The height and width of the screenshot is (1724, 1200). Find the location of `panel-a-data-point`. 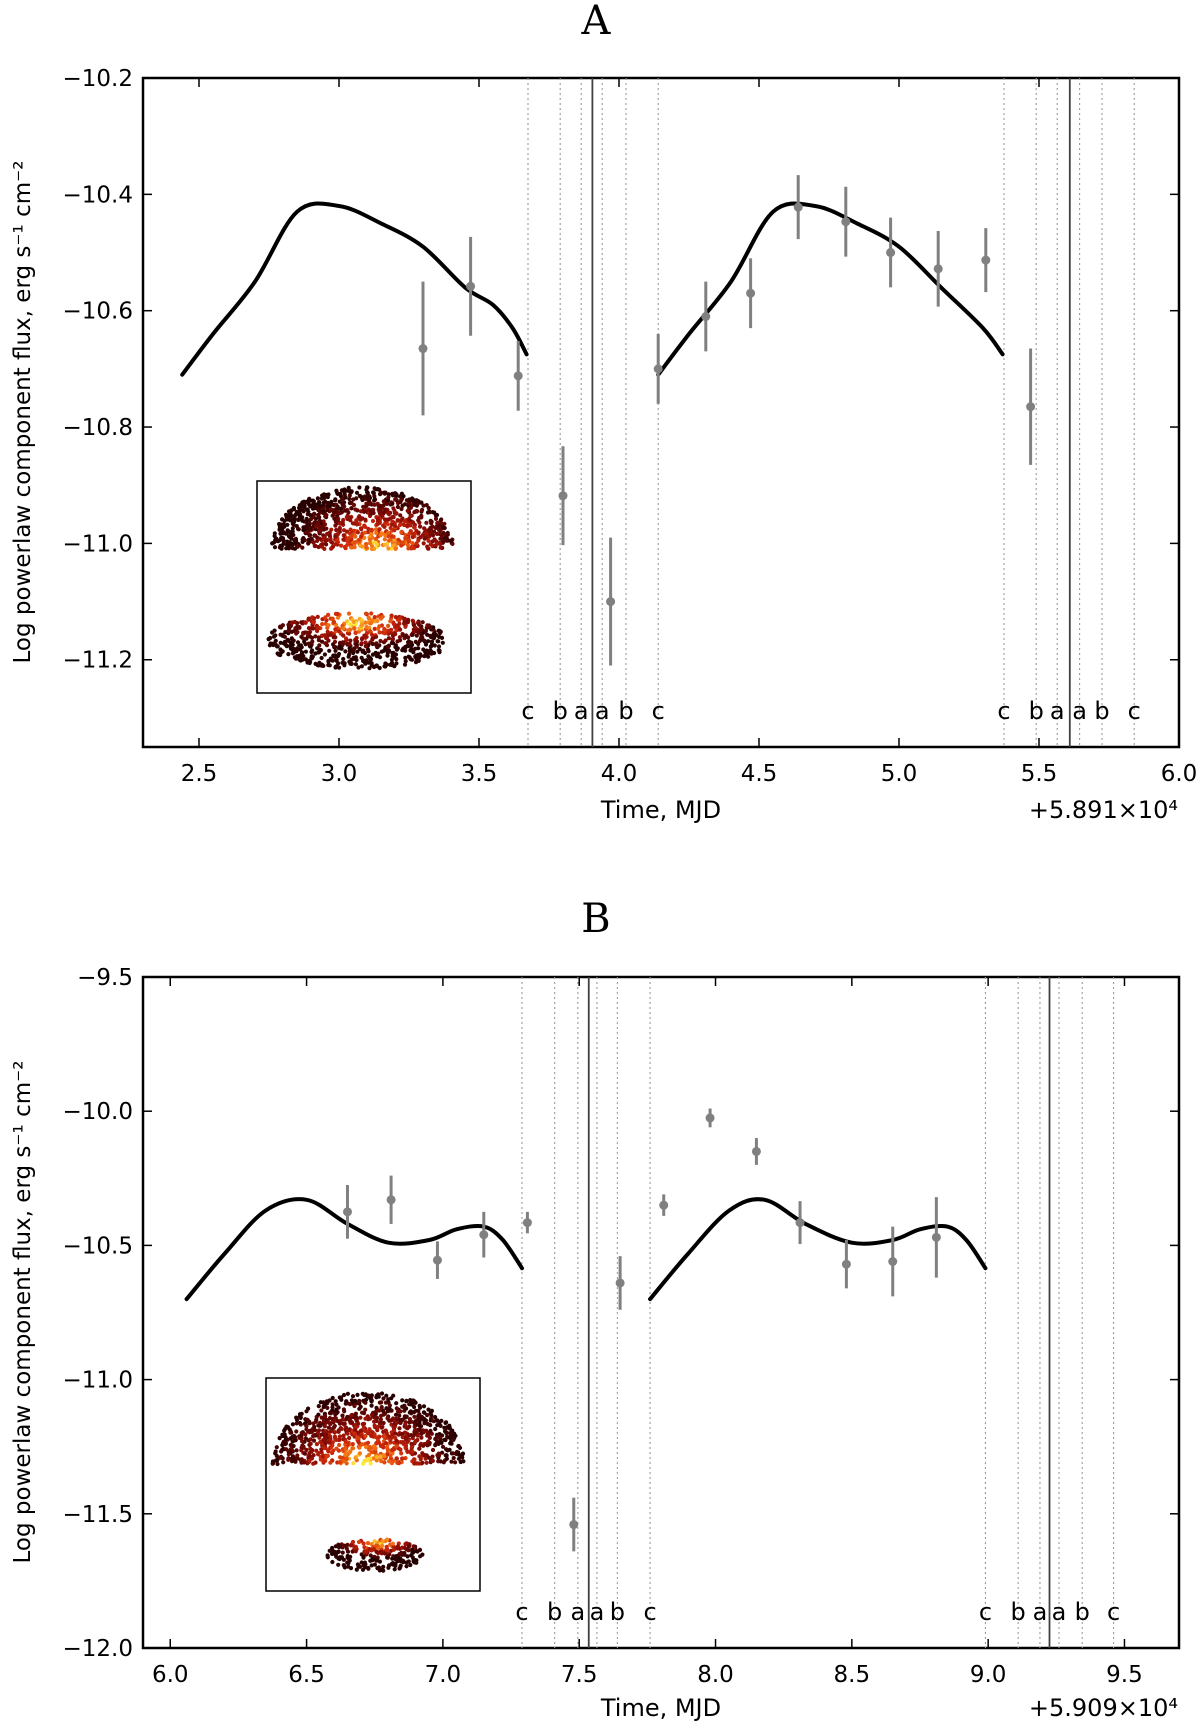

panel-a-data-point is located at coordinates (751, 293).